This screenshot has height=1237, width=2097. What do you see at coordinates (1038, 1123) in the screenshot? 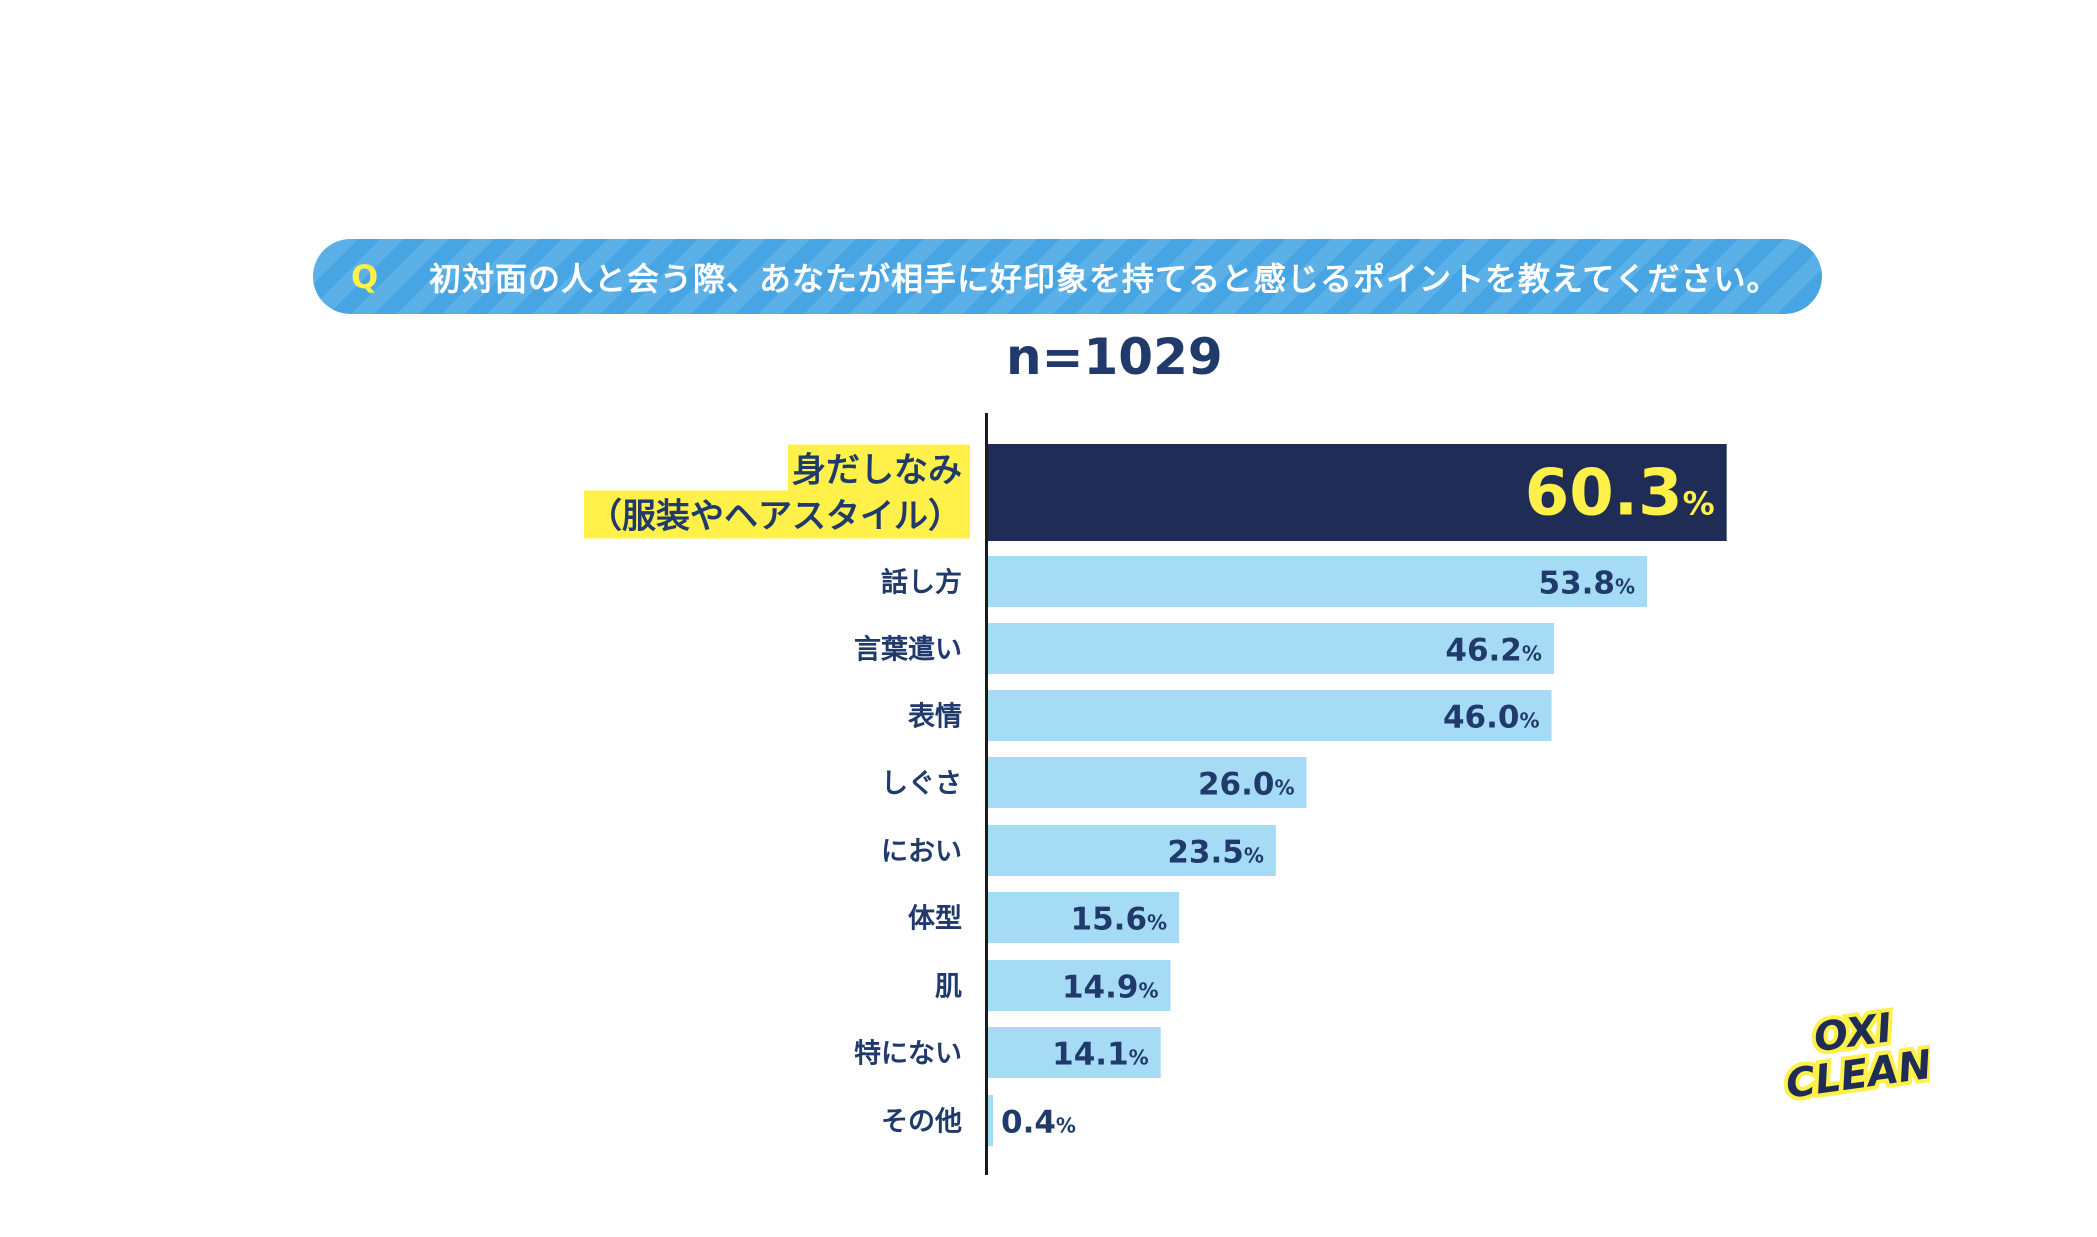
I see `value-label-9: 0.4%` at bounding box center [1038, 1123].